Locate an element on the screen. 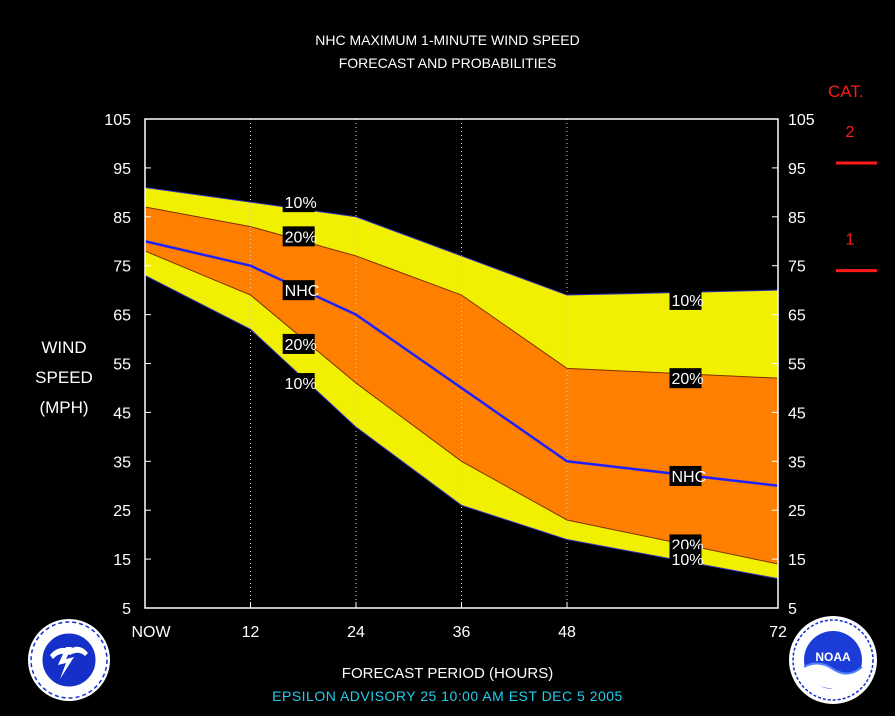 This screenshot has height=716, width=895. y-tick-label-right: 95 is located at coordinates (797, 169).